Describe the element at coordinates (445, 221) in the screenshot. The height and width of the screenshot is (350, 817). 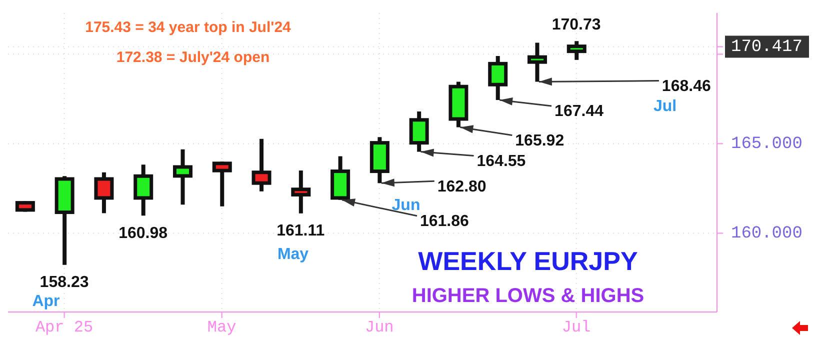
I see `annotation: 161.86` at that location.